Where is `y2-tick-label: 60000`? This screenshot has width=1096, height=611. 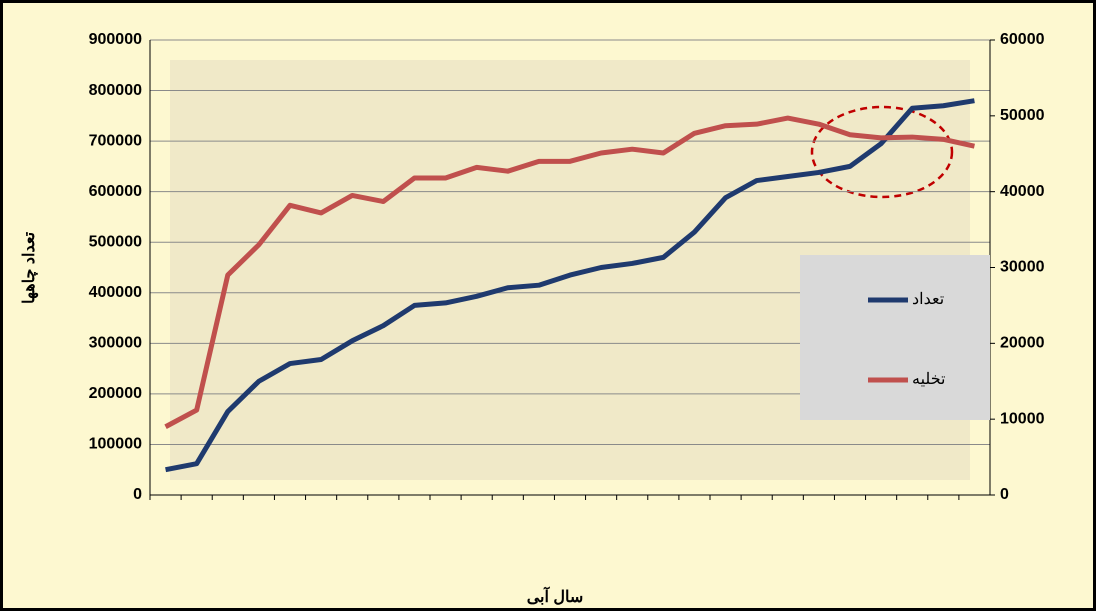
y2-tick-label: 60000 is located at coordinates (1022, 39).